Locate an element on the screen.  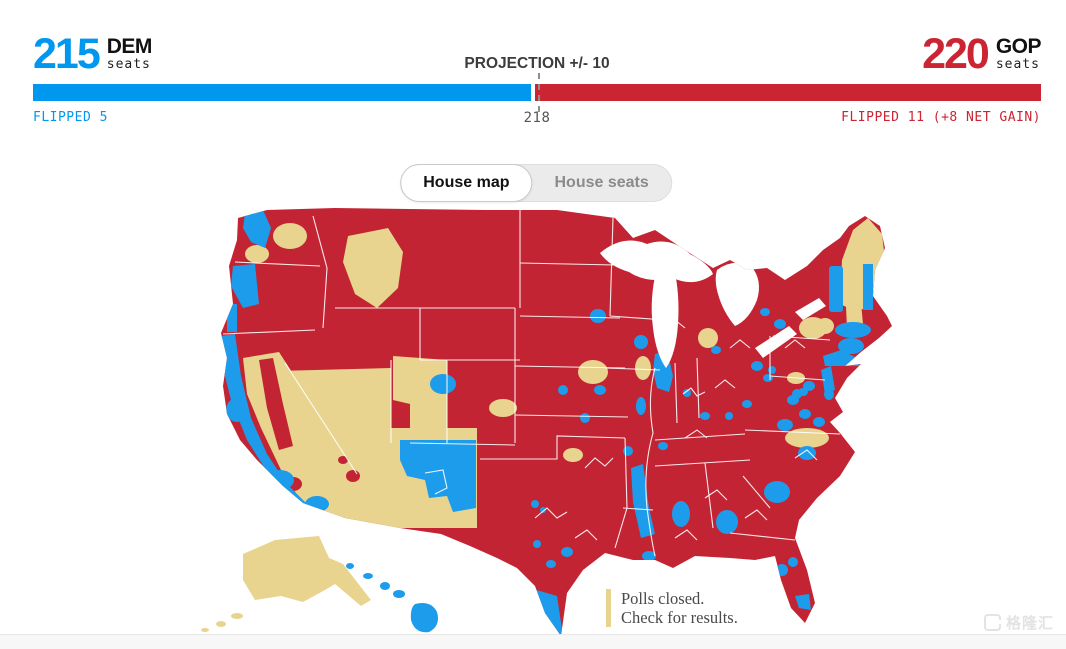
dem-score-group: 215 DEM seats is located at coordinates (93, 54).